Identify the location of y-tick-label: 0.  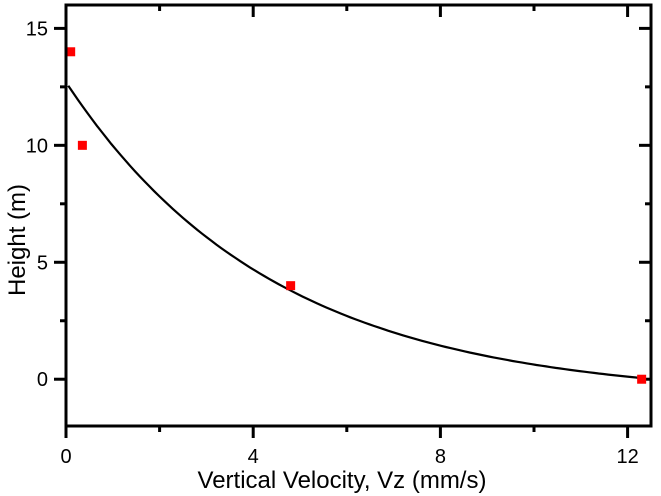
(42, 380).